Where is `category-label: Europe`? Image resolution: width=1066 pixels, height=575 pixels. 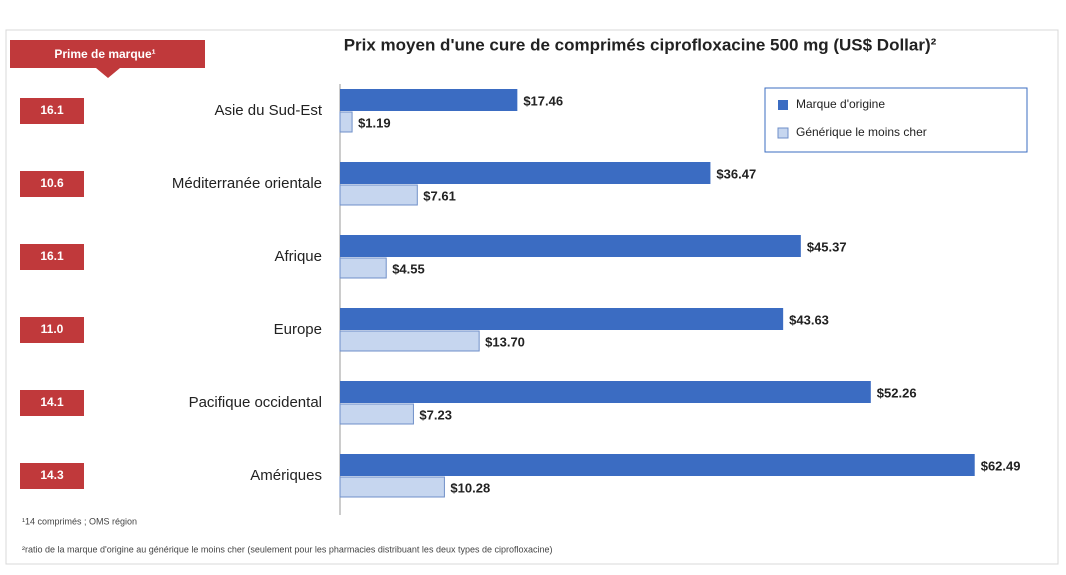
category-label: Europe is located at coordinates (298, 329).